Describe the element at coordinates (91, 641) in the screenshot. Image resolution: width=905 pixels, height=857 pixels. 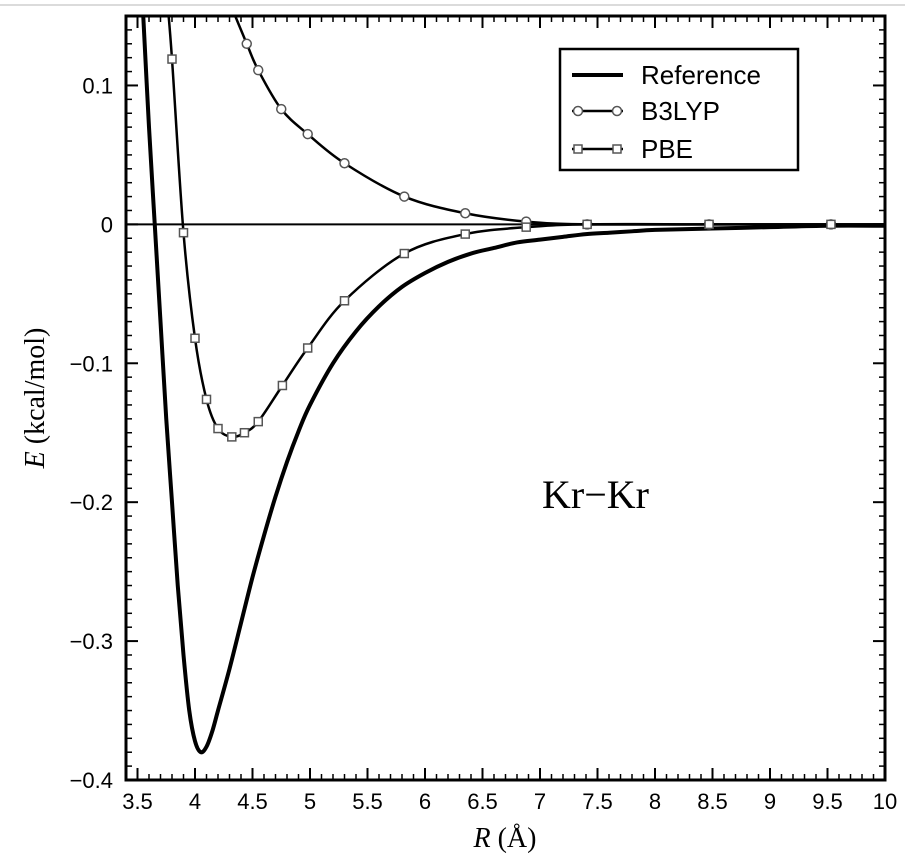
I see `y-tick-label: −0.3` at that location.